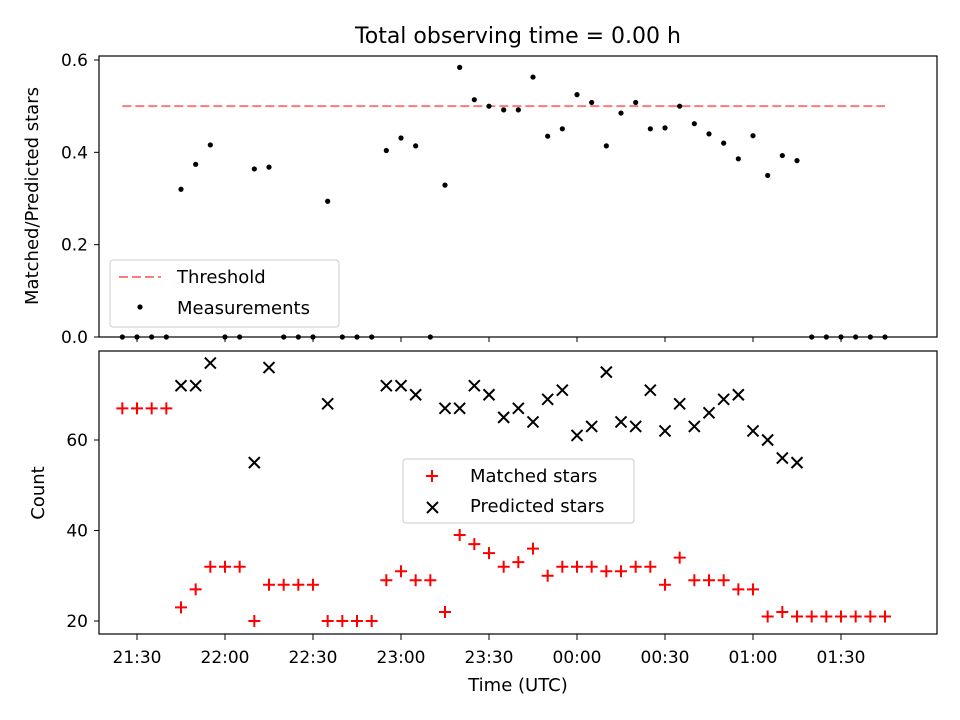 The height and width of the screenshot is (720, 960). What do you see at coordinates (313, 658) in the screenshot?
I see `x-tick-label: 22:30` at bounding box center [313, 658].